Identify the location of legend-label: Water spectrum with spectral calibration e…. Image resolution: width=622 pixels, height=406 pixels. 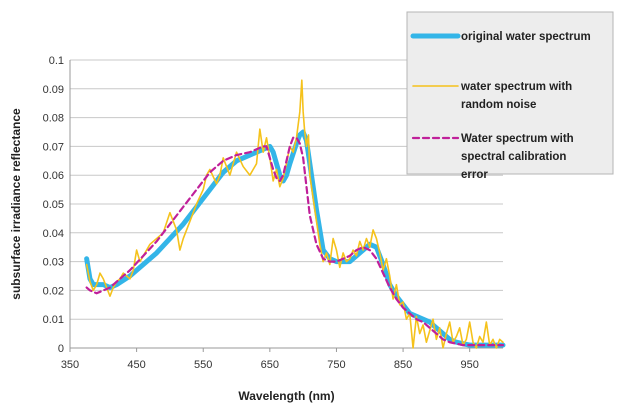
(517, 157).